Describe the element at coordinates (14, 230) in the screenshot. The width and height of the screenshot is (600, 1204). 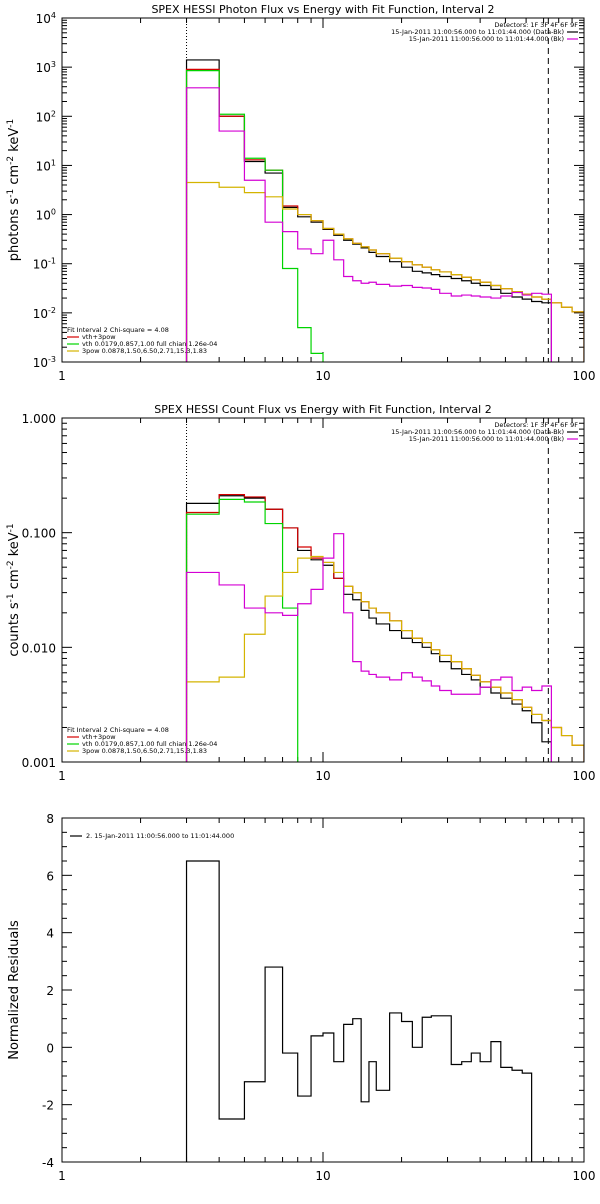
I see `y-axis-label-part: photons s` at that location.